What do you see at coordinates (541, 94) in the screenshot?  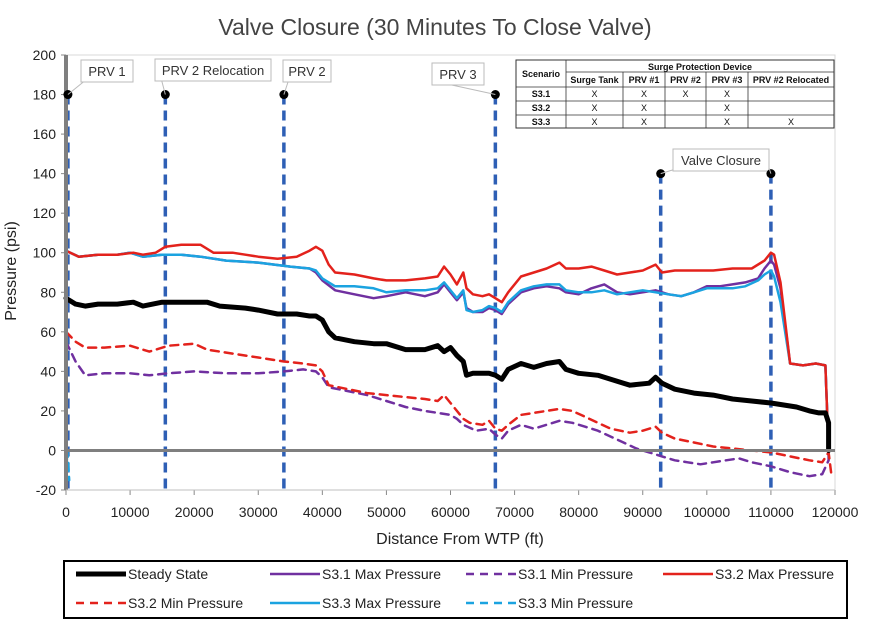 I see `table-scenario-cell: S3.1` at bounding box center [541, 94].